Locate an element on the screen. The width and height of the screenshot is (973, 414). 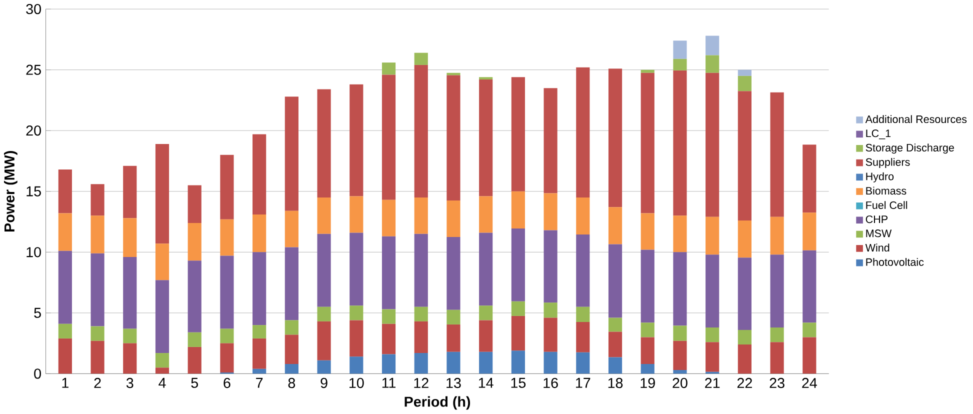
y-tick-label: 0 is located at coordinates (37, 373).